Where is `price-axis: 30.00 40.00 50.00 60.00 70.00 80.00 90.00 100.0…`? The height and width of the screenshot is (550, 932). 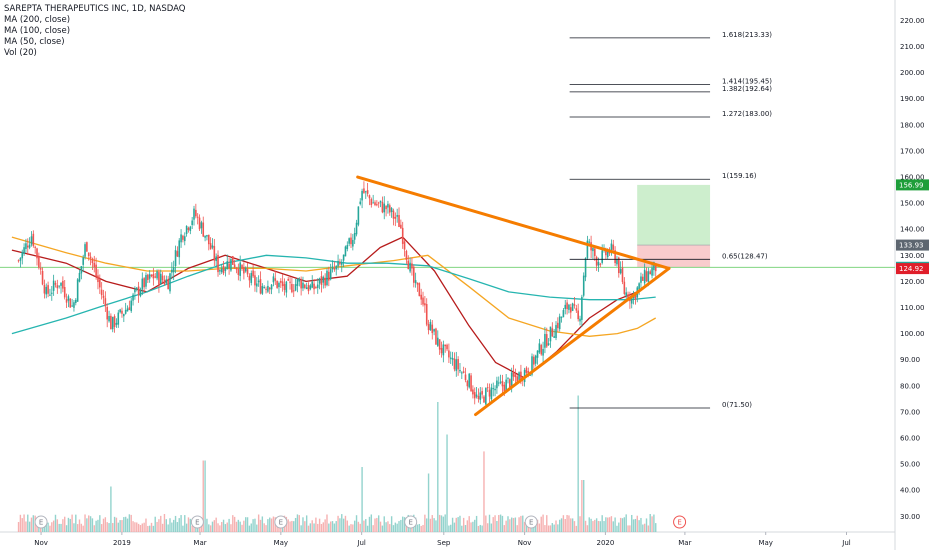 price-axis: 30.00 40.00 50.00 60.00 70.00 80.00 90.00 100.0… is located at coordinates (912, 269).